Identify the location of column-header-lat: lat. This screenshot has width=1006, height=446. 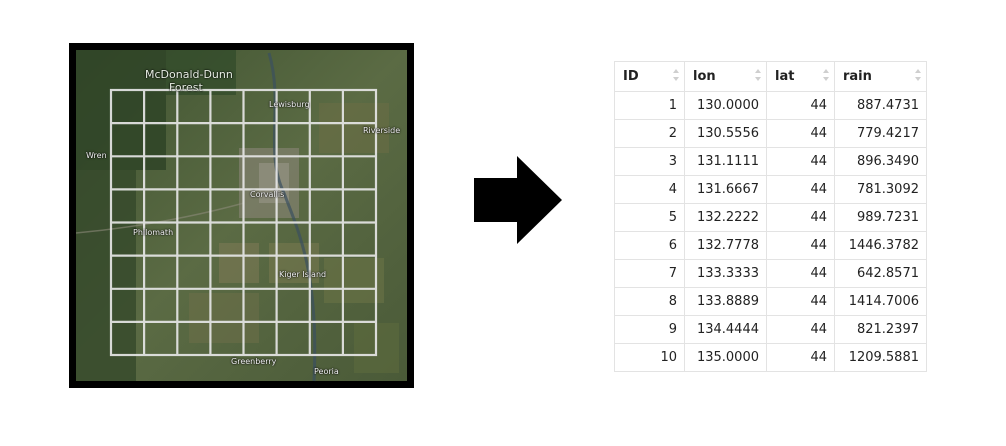
(800, 76).